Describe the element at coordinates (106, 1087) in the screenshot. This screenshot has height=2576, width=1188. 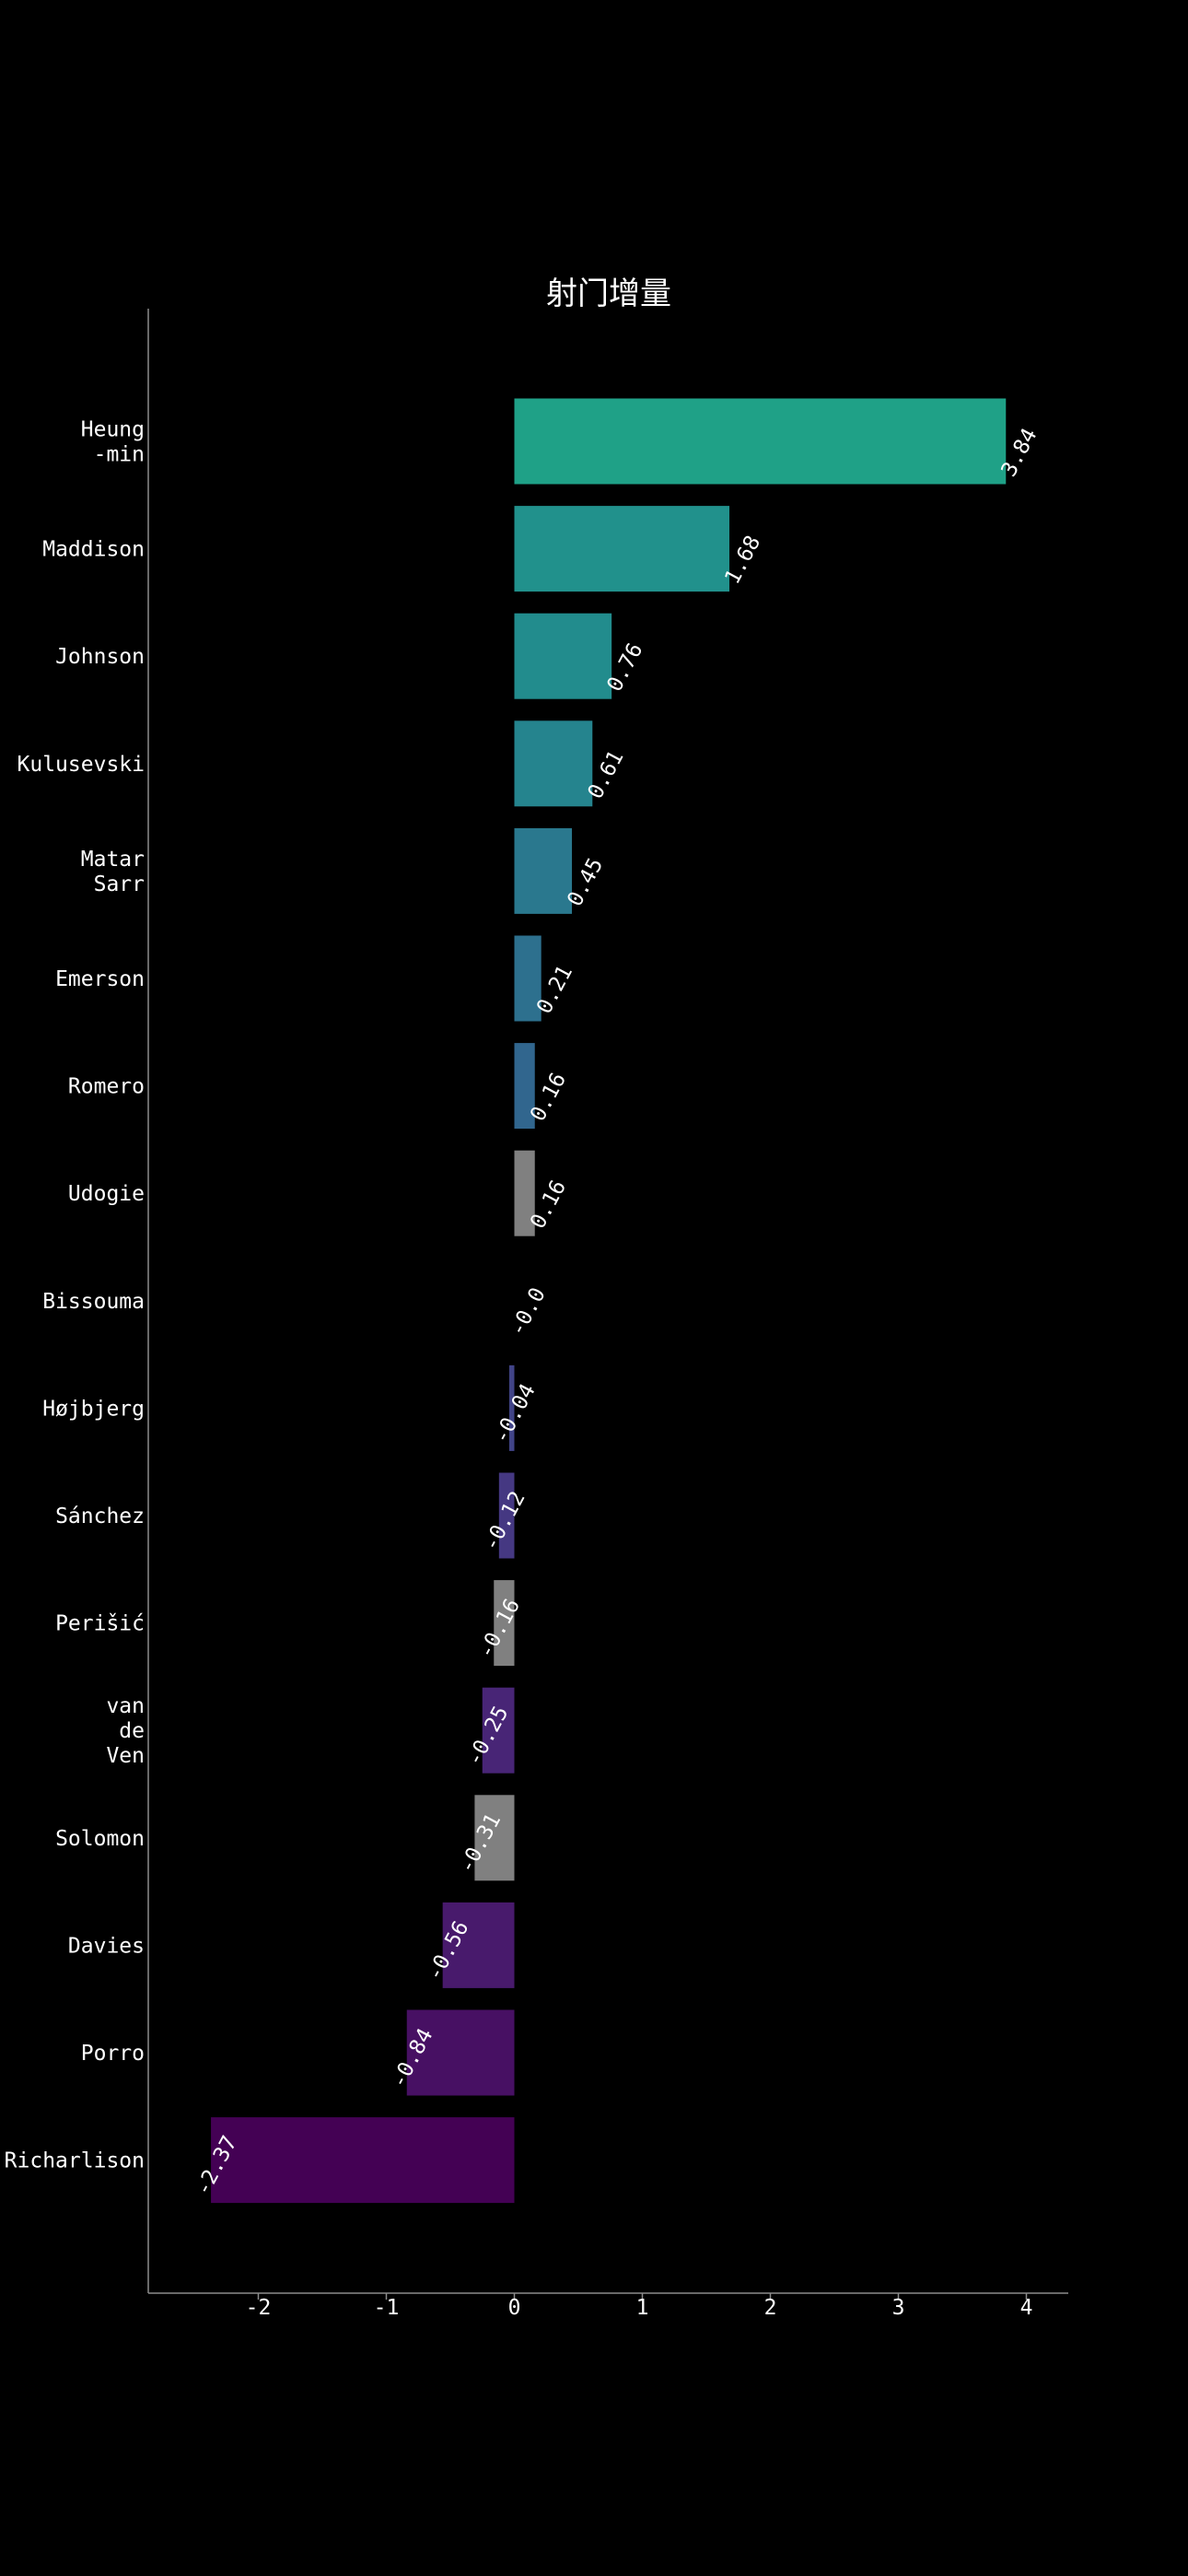
I see `category-label: Romero` at that location.